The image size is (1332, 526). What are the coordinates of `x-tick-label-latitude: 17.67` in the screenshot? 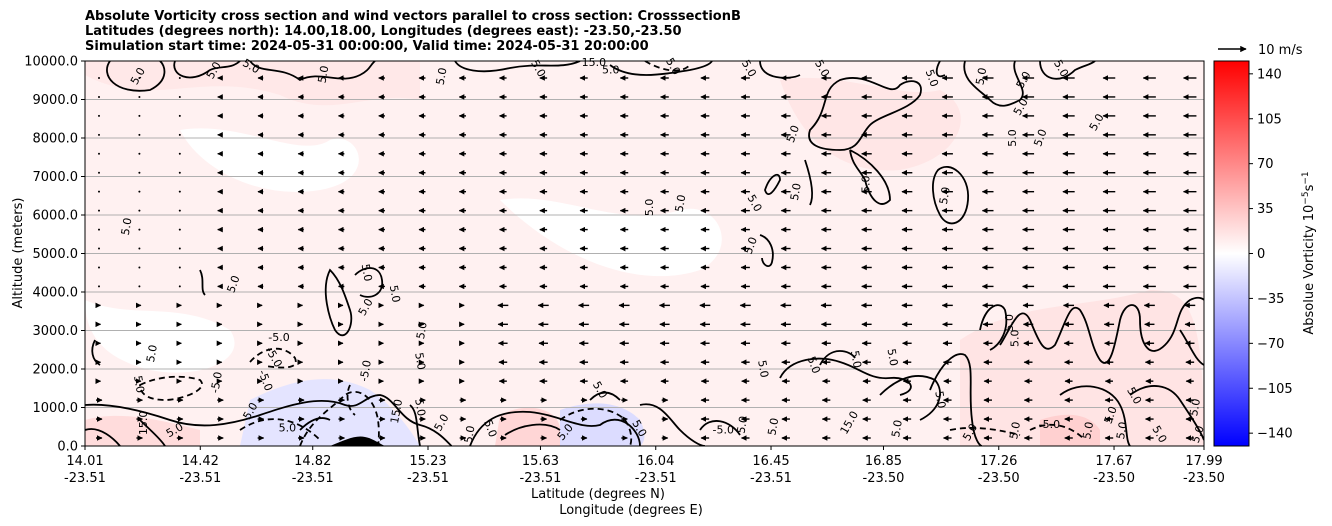 It's located at (1113, 461).